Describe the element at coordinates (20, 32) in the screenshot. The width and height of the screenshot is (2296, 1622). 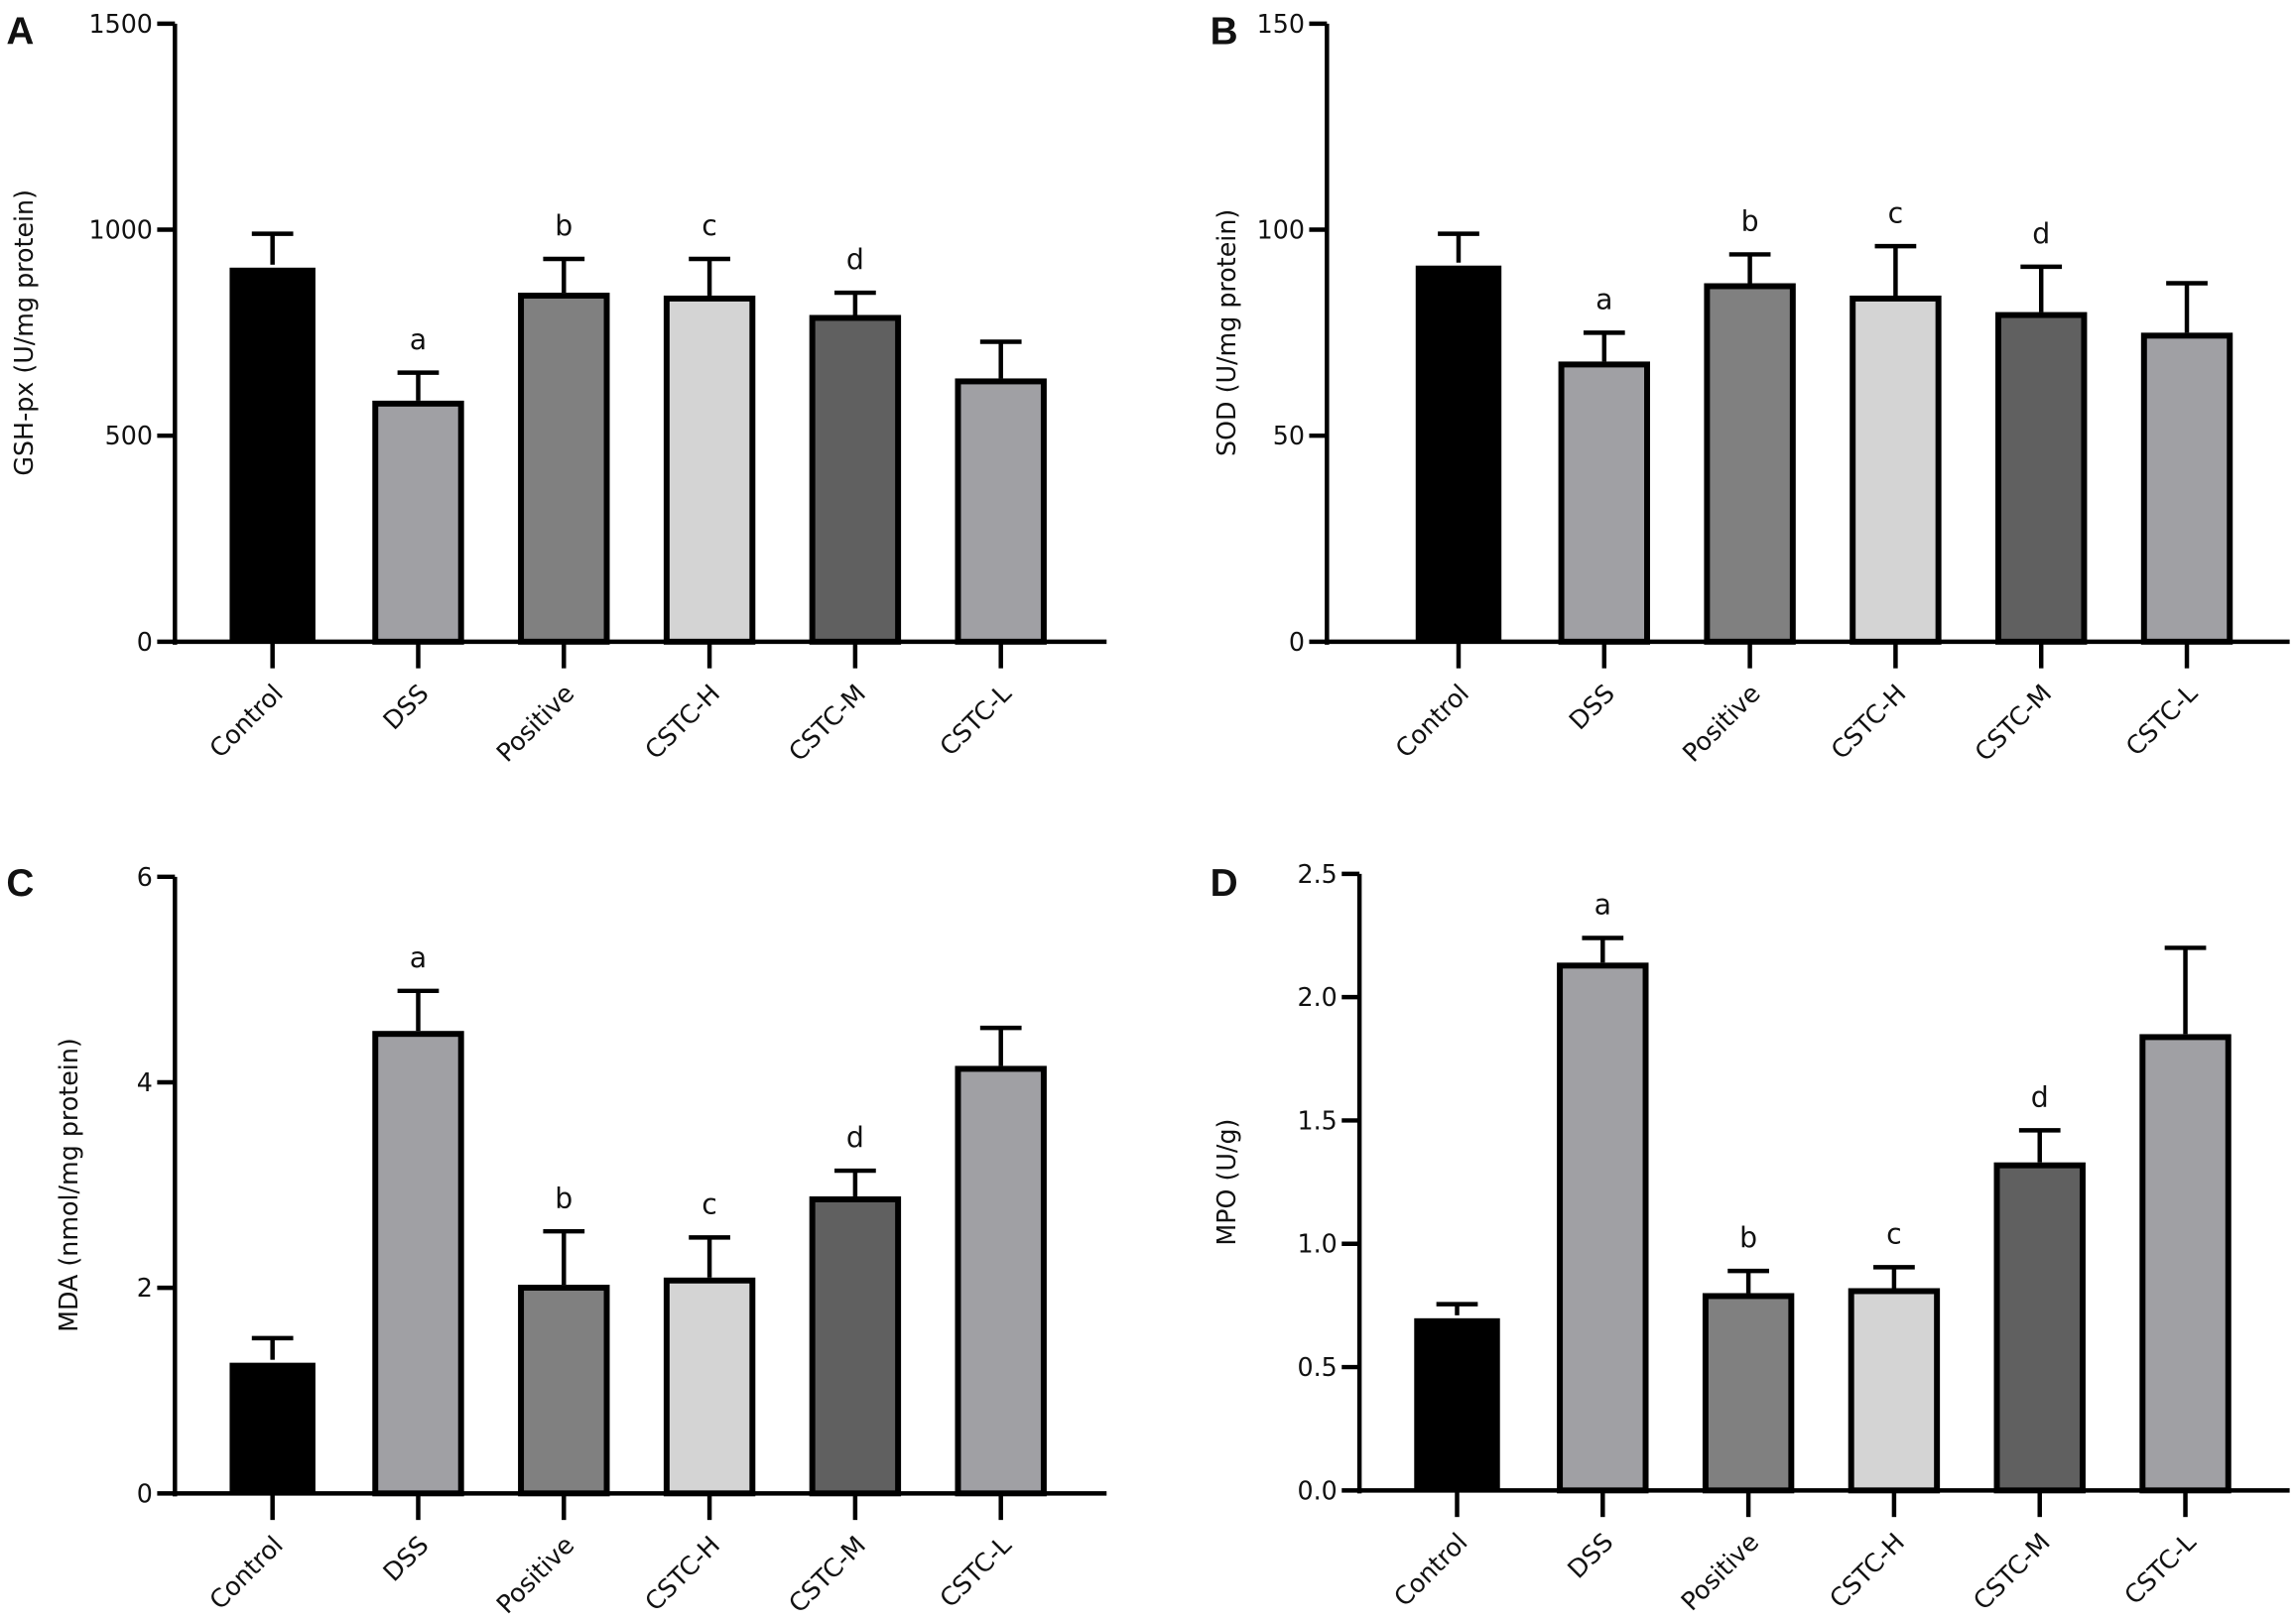
I see `panel-label: A` at that location.